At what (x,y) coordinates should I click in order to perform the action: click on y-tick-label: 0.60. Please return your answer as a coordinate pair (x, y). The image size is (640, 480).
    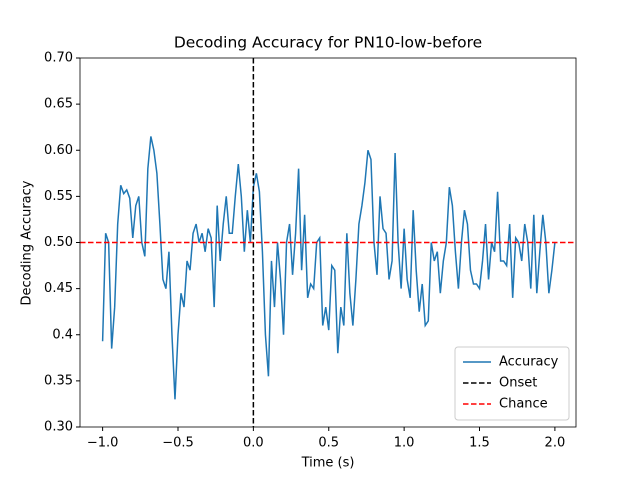
    Looking at the image, I should click on (58, 150).